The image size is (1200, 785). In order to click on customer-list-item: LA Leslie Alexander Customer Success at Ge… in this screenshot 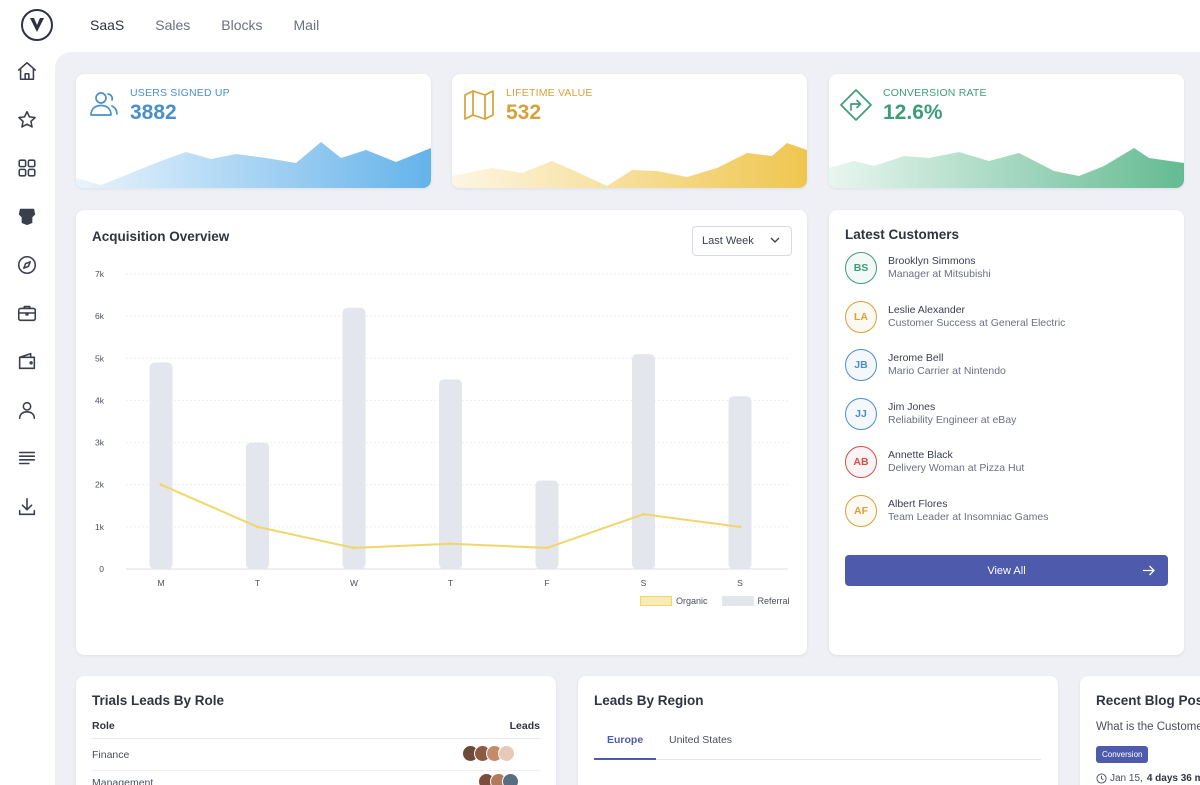, I will do `click(1005, 317)`.